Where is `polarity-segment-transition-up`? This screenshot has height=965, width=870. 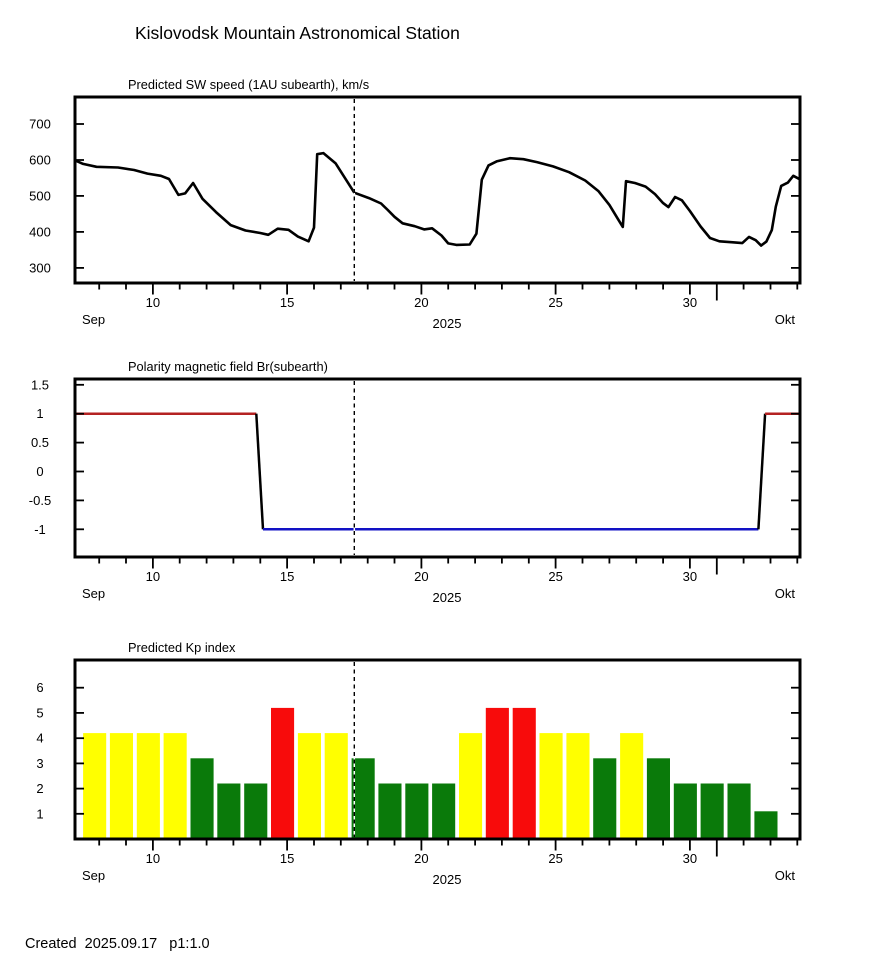 polarity-segment-transition-up is located at coordinates (762, 471).